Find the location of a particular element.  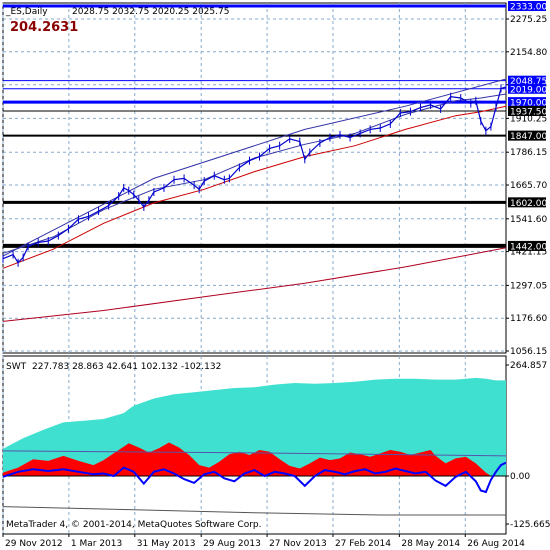

price-tick-label: 1665.70 is located at coordinates (528, 186).